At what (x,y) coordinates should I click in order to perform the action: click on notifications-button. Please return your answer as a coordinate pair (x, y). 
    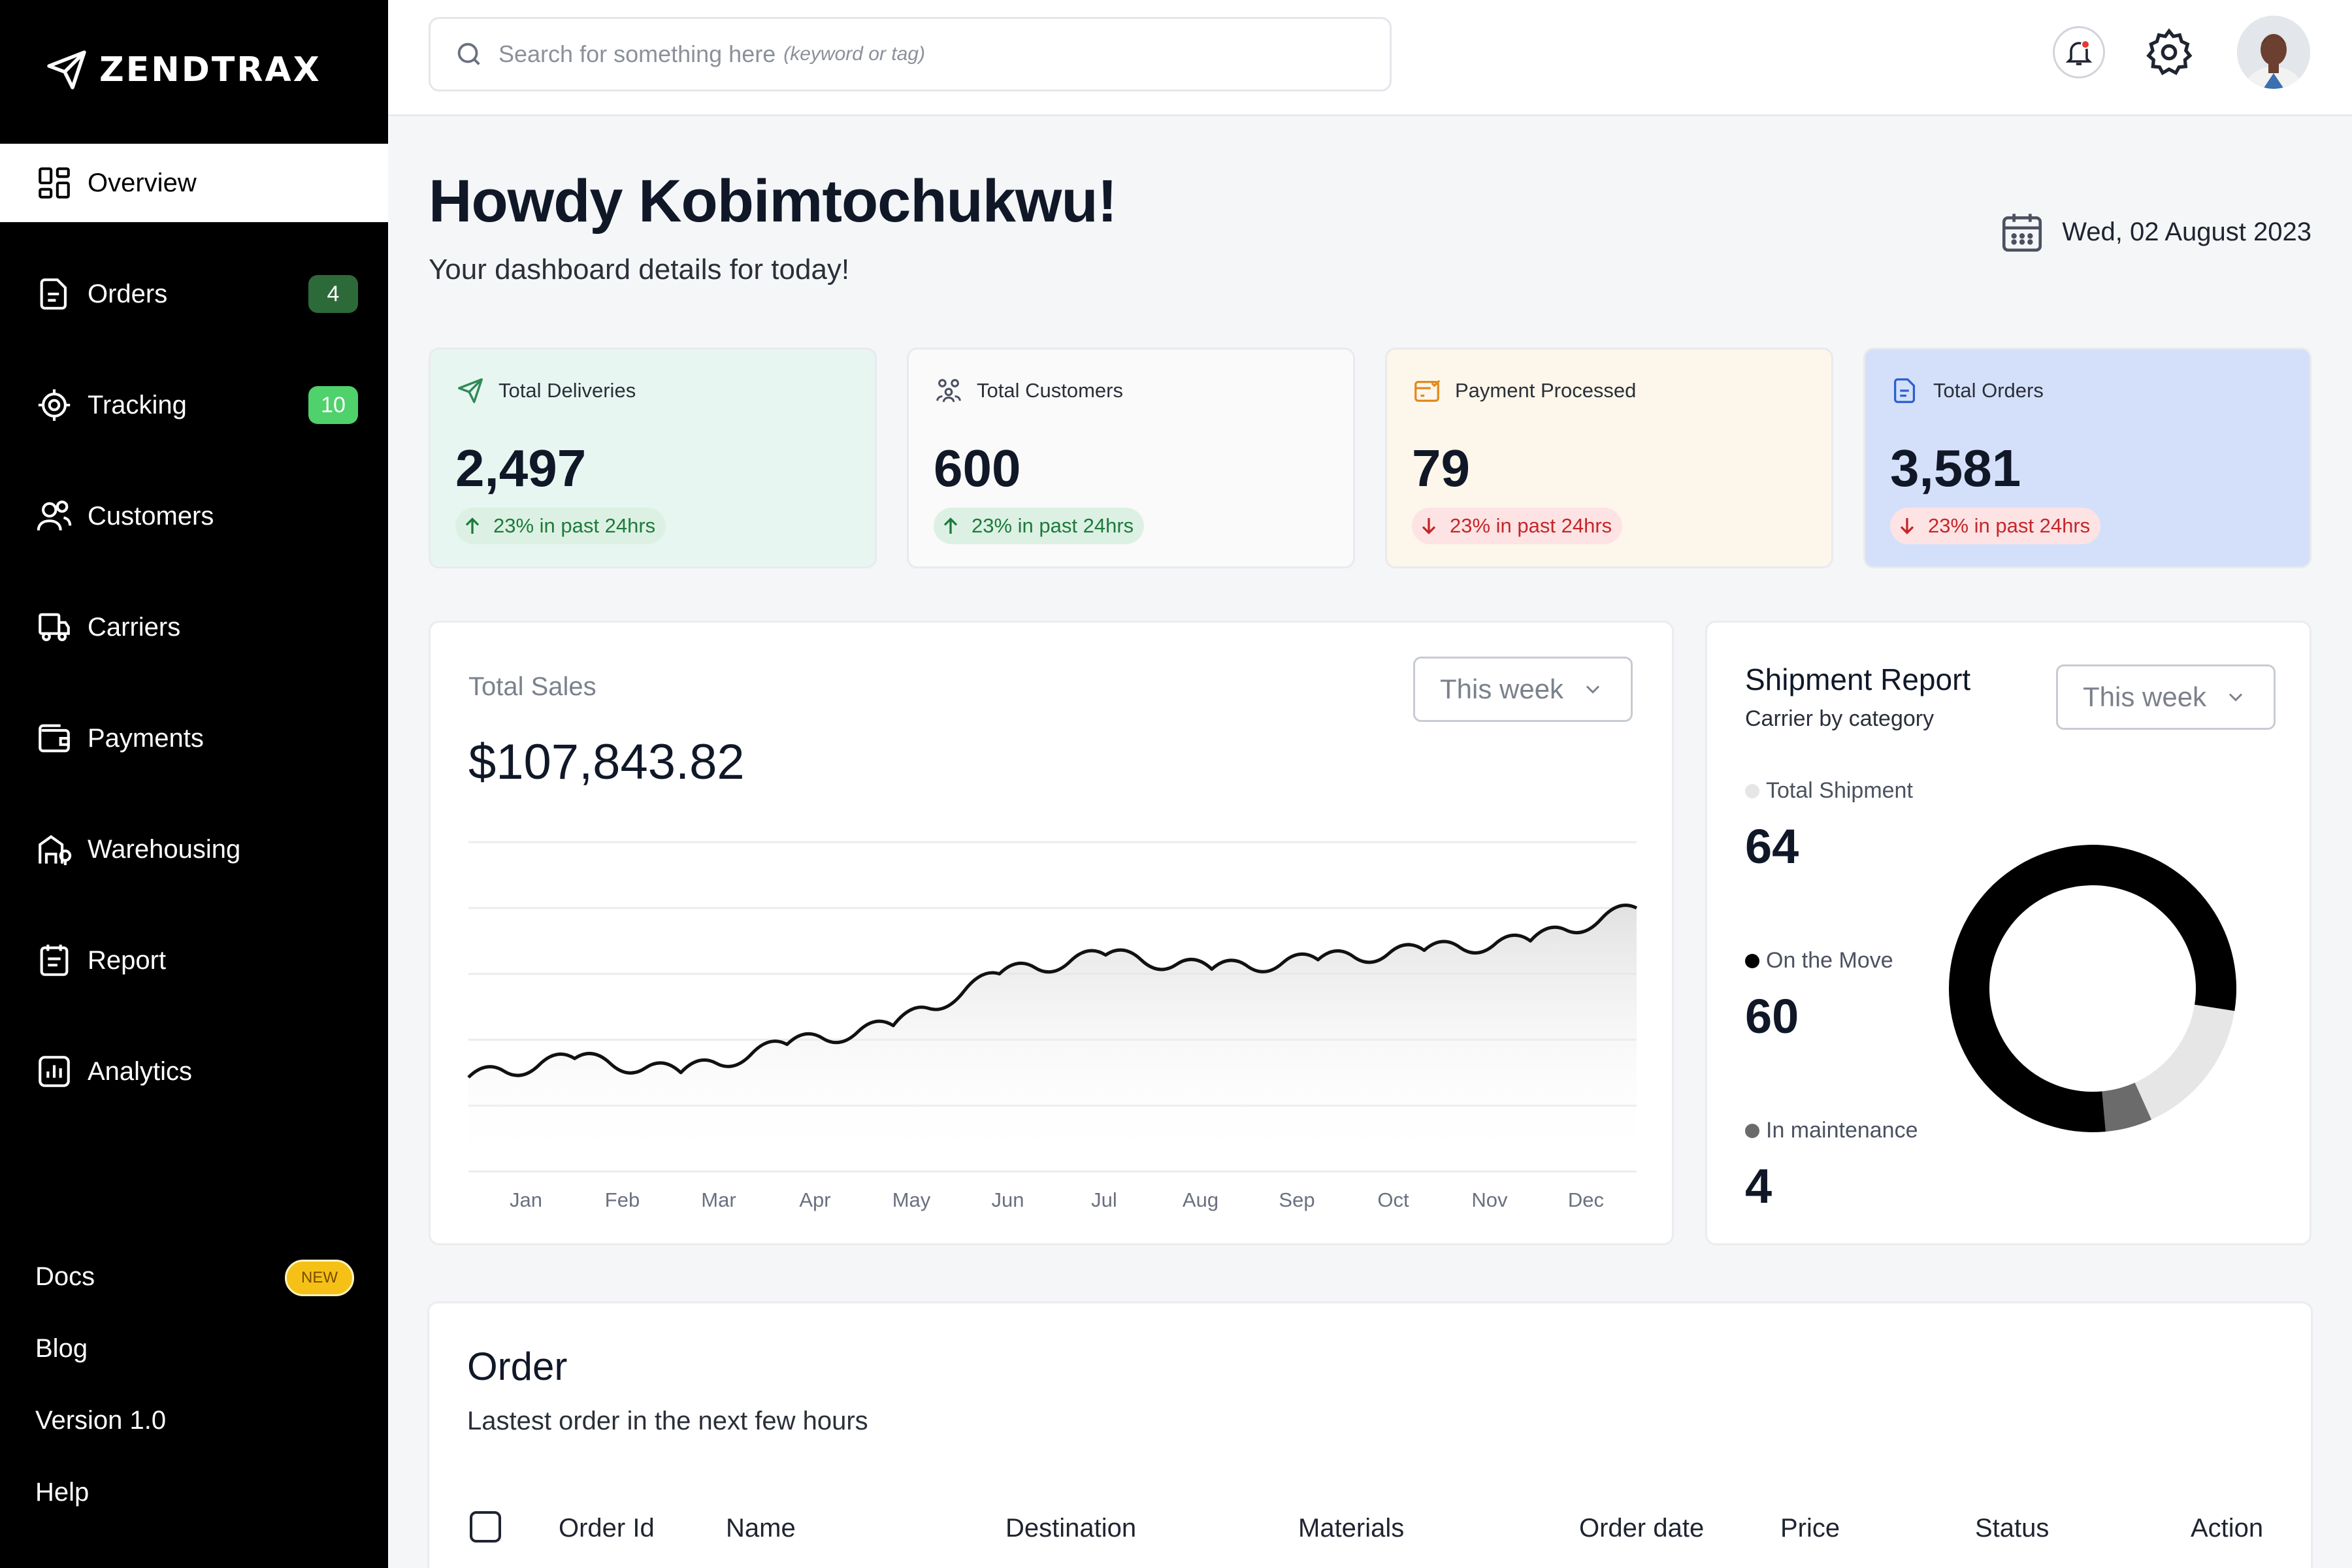
    Looking at the image, I should click on (2079, 52).